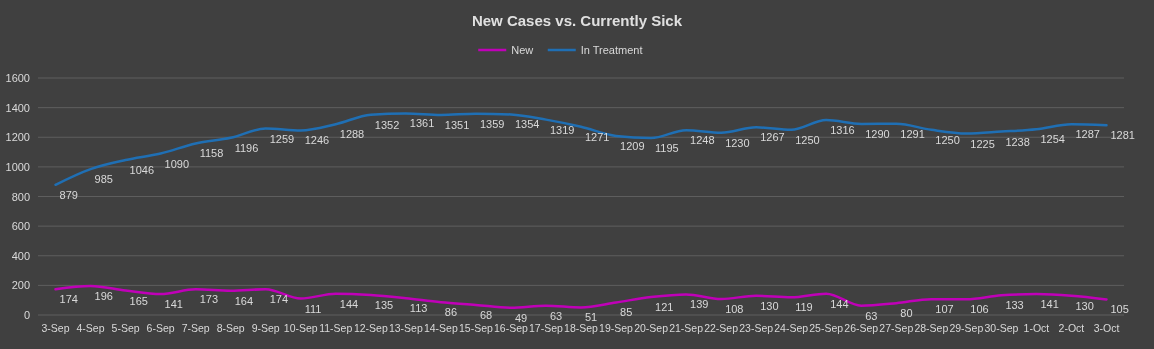 This screenshot has height=349, width=1154. What do you see at coordinates (877, 133) in the screenshot?
I see `data-label: 1290` at bounding box center [877, 133].